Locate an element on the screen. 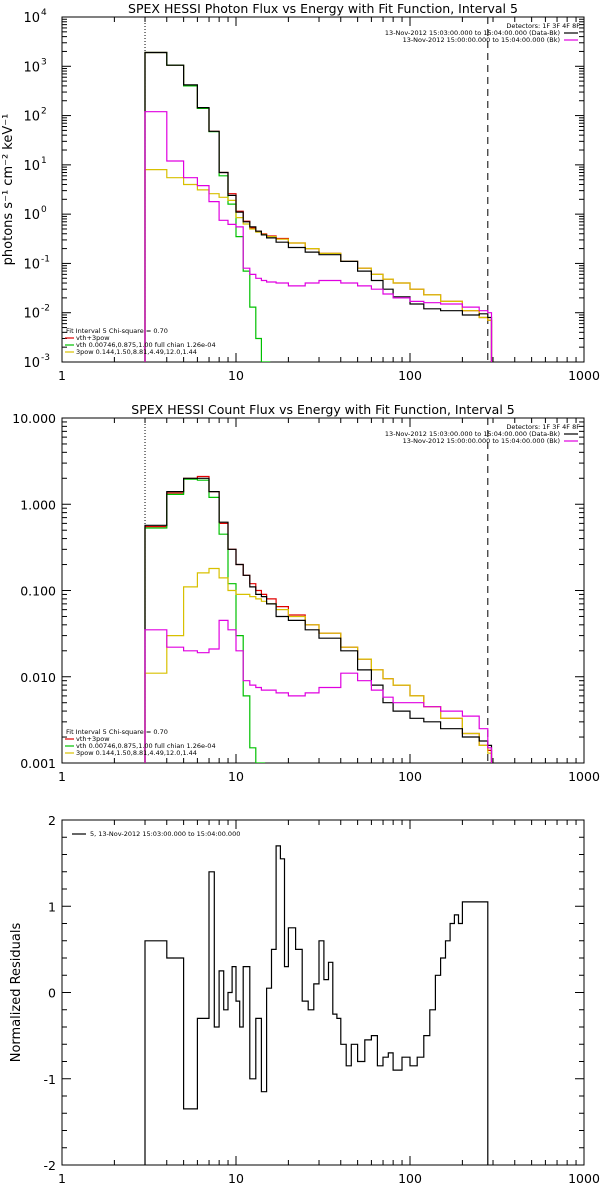 The image size is (600, 1200). y-tick-exponent: -1 is located at coordinates (45, 259).